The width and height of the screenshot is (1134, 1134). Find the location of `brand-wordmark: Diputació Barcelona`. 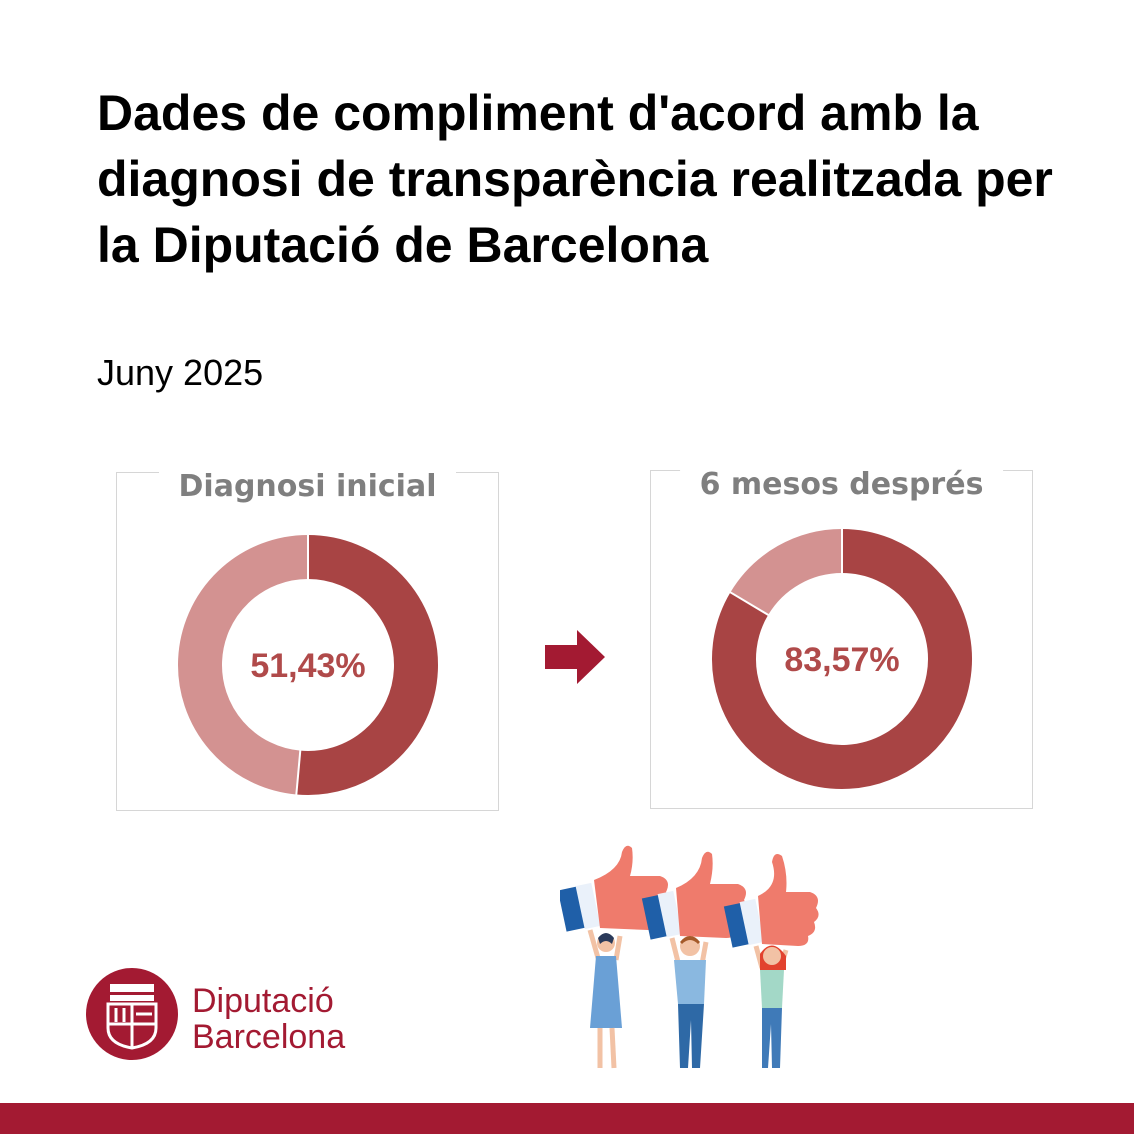

brand-wordmark: Diputació Barcelona is located at coordinates (268, 1019).